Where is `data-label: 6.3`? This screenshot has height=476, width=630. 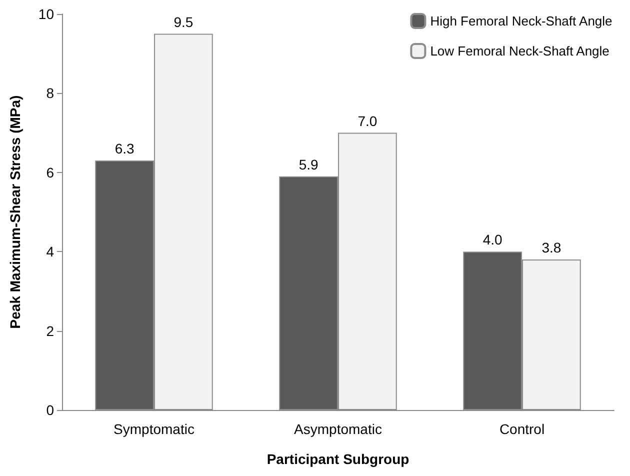
data-label: 6.3 is located at coordinates (124, 148).